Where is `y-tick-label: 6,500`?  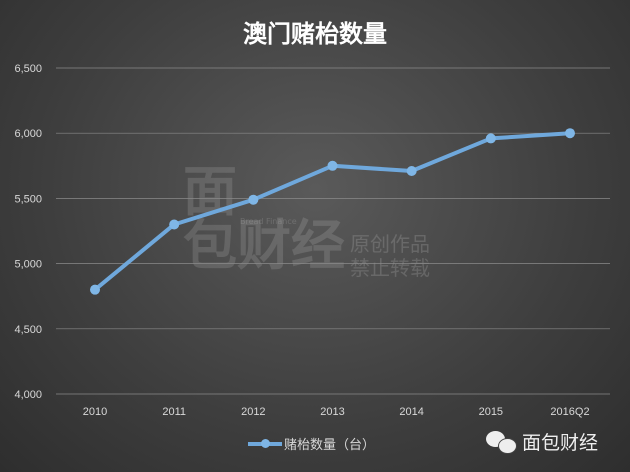
y-tick-label: 6,500 is located at coordinates (28, 69).